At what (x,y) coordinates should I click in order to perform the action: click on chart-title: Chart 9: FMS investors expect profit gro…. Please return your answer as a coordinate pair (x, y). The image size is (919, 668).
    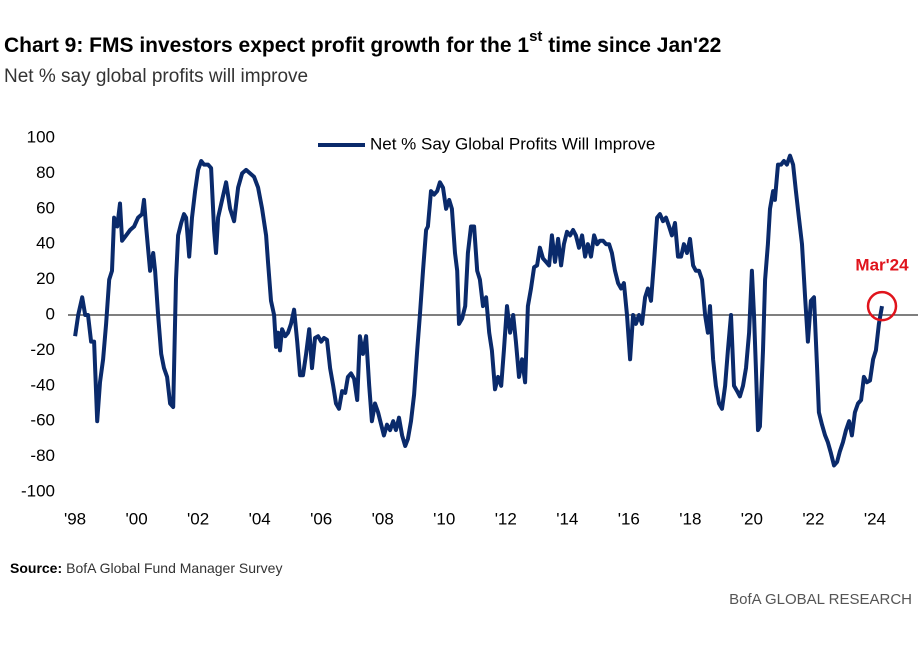
    Looking at the image, I should click on (362, 42).